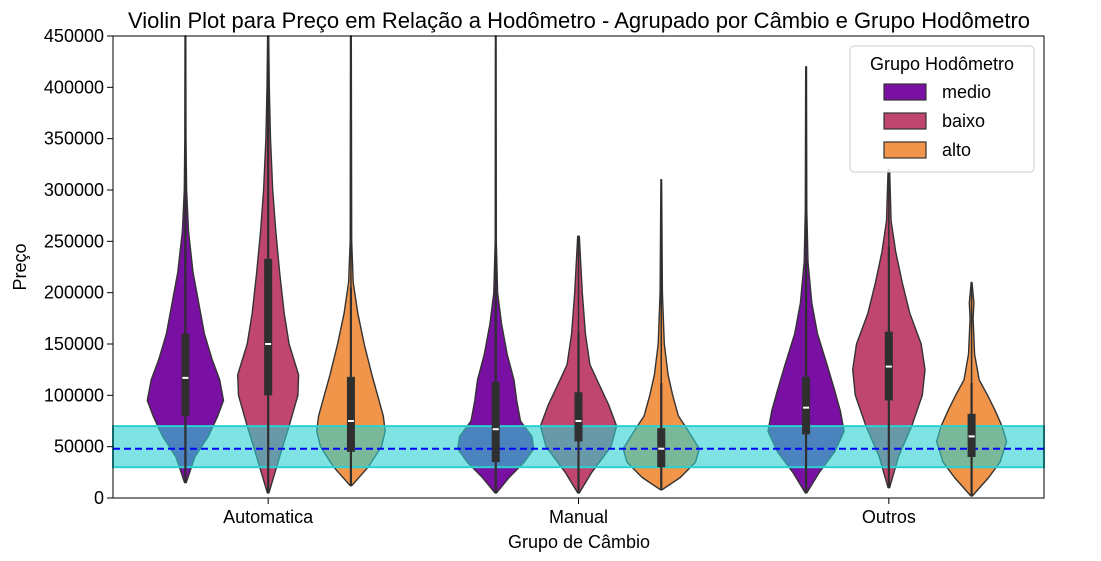 This screenshot has width=1101, height=561. What do you see at coordinates (905, 121) in the screenshot?
I see `legend-swatch-baixo` at bounding box center [905, 121].